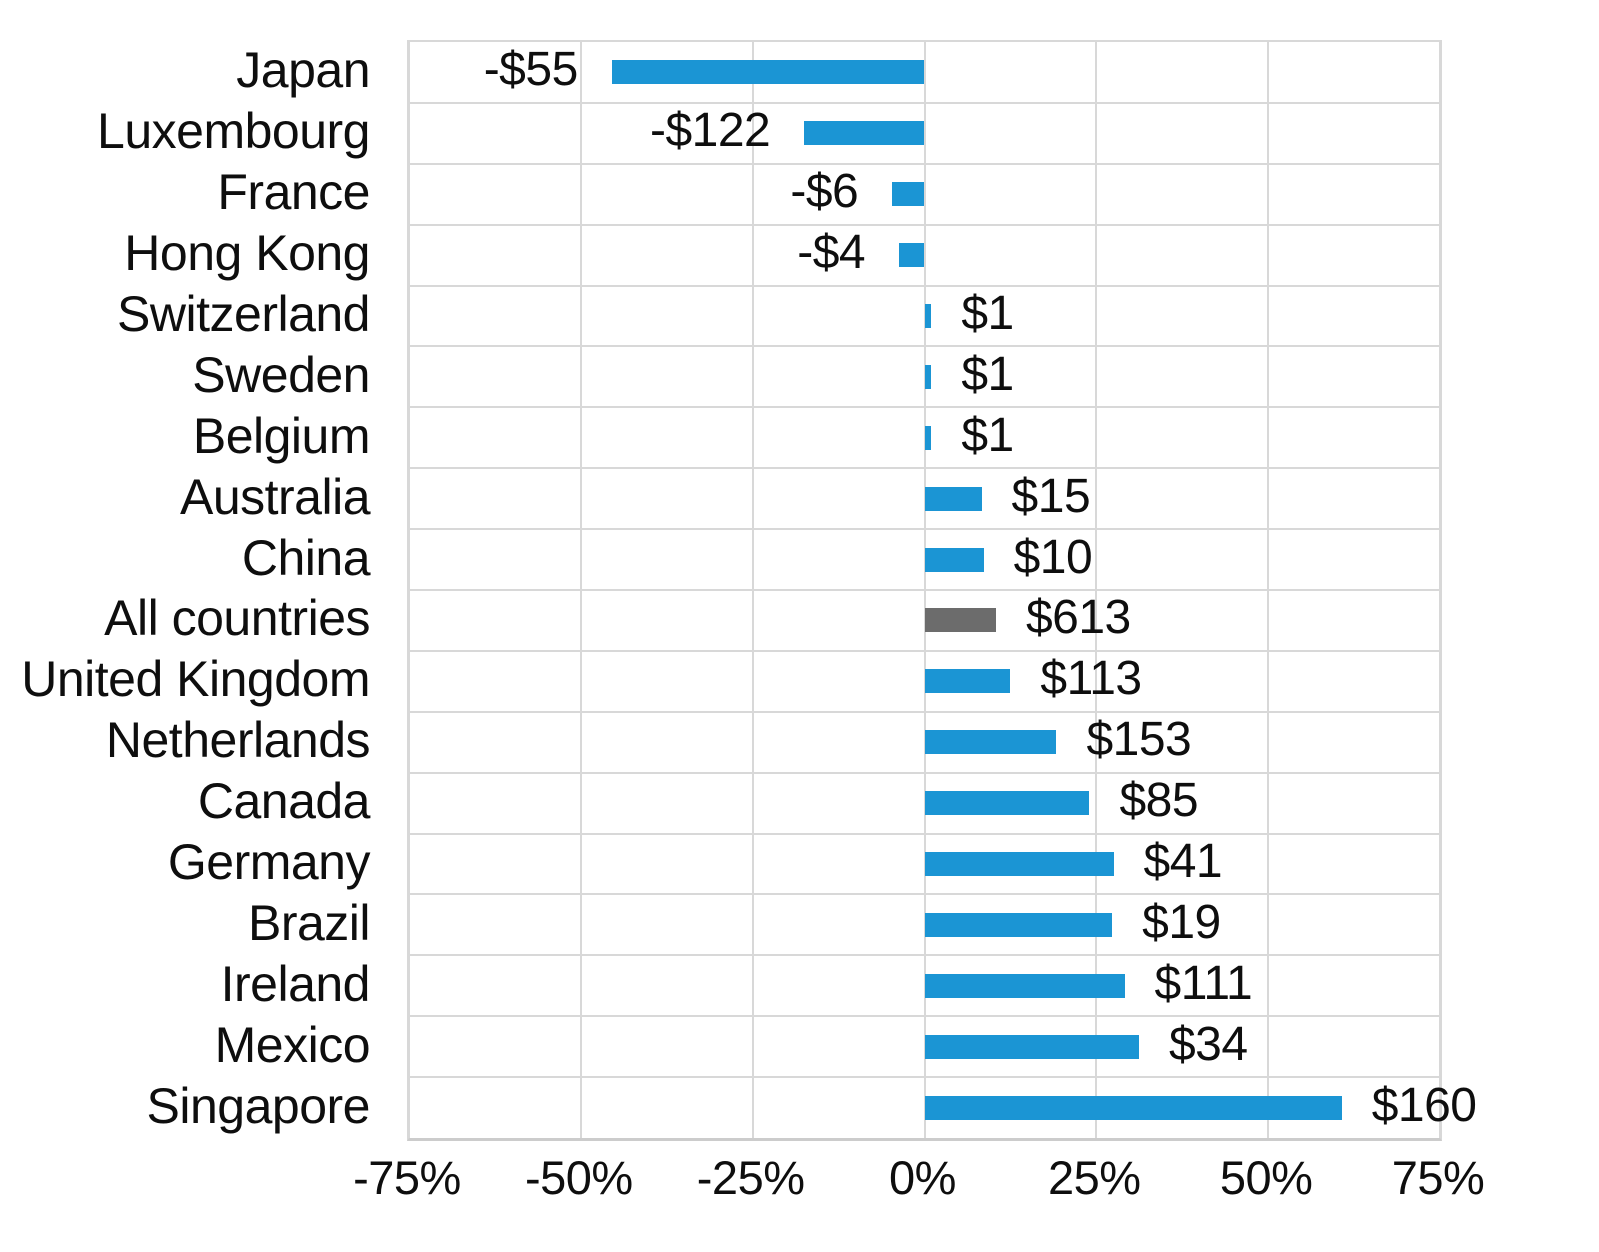  Describe the element at coordinates (967, 681) in the screenshot. I see `bar-united-kingdom` at that location.